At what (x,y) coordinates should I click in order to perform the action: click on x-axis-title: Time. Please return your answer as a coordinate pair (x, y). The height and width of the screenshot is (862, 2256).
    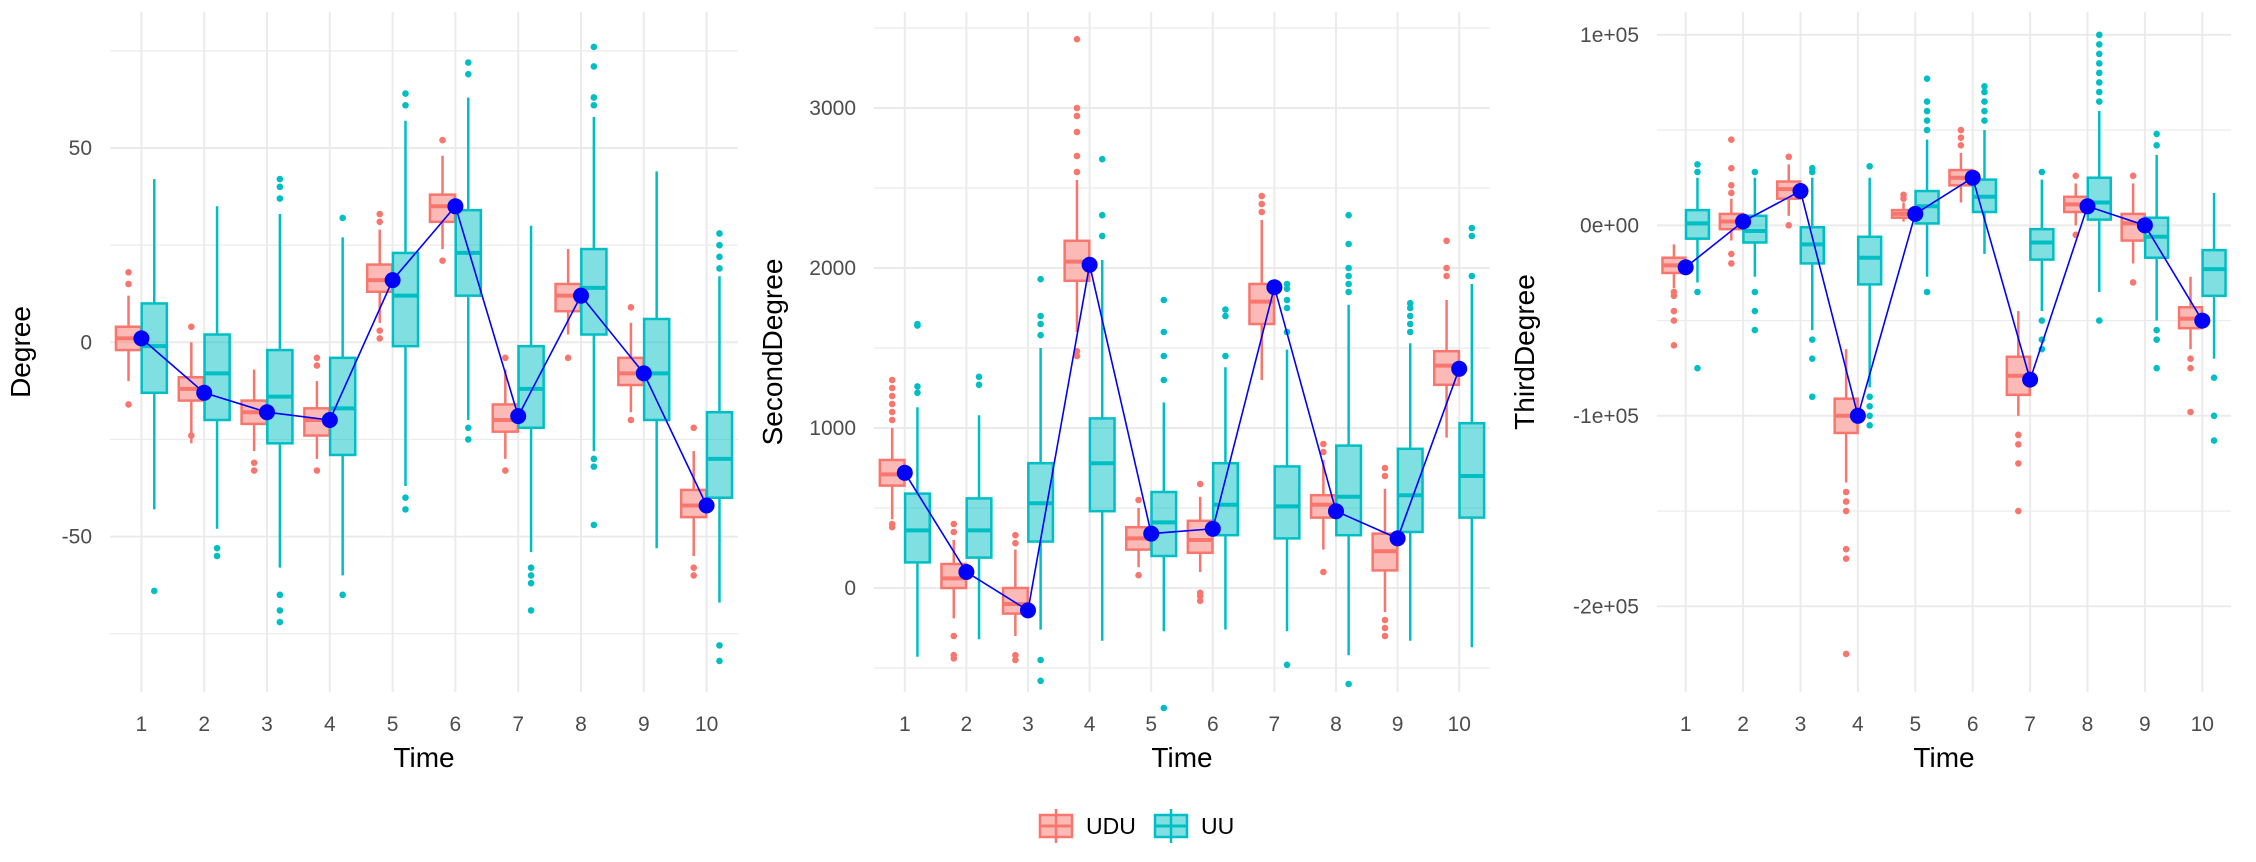
    Looking at the image, I should click on (1181, 757).